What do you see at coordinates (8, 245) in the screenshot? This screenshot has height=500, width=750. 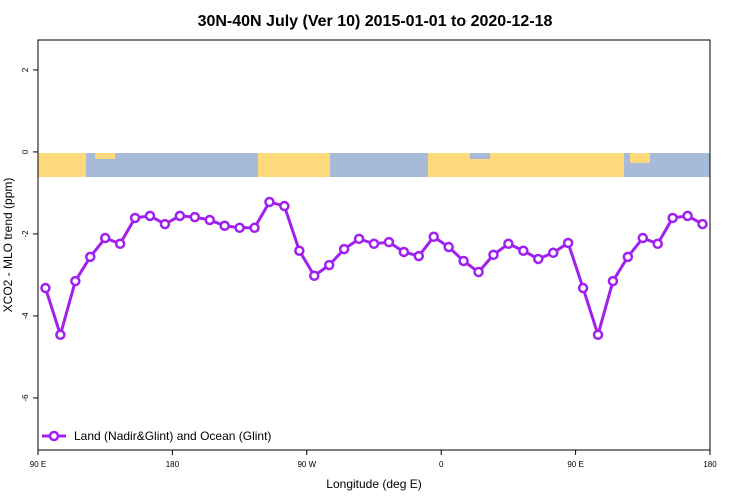 I see `y-axis-label: XCO2 - MLO trend (ppm)` at bounding box center [8, 245].